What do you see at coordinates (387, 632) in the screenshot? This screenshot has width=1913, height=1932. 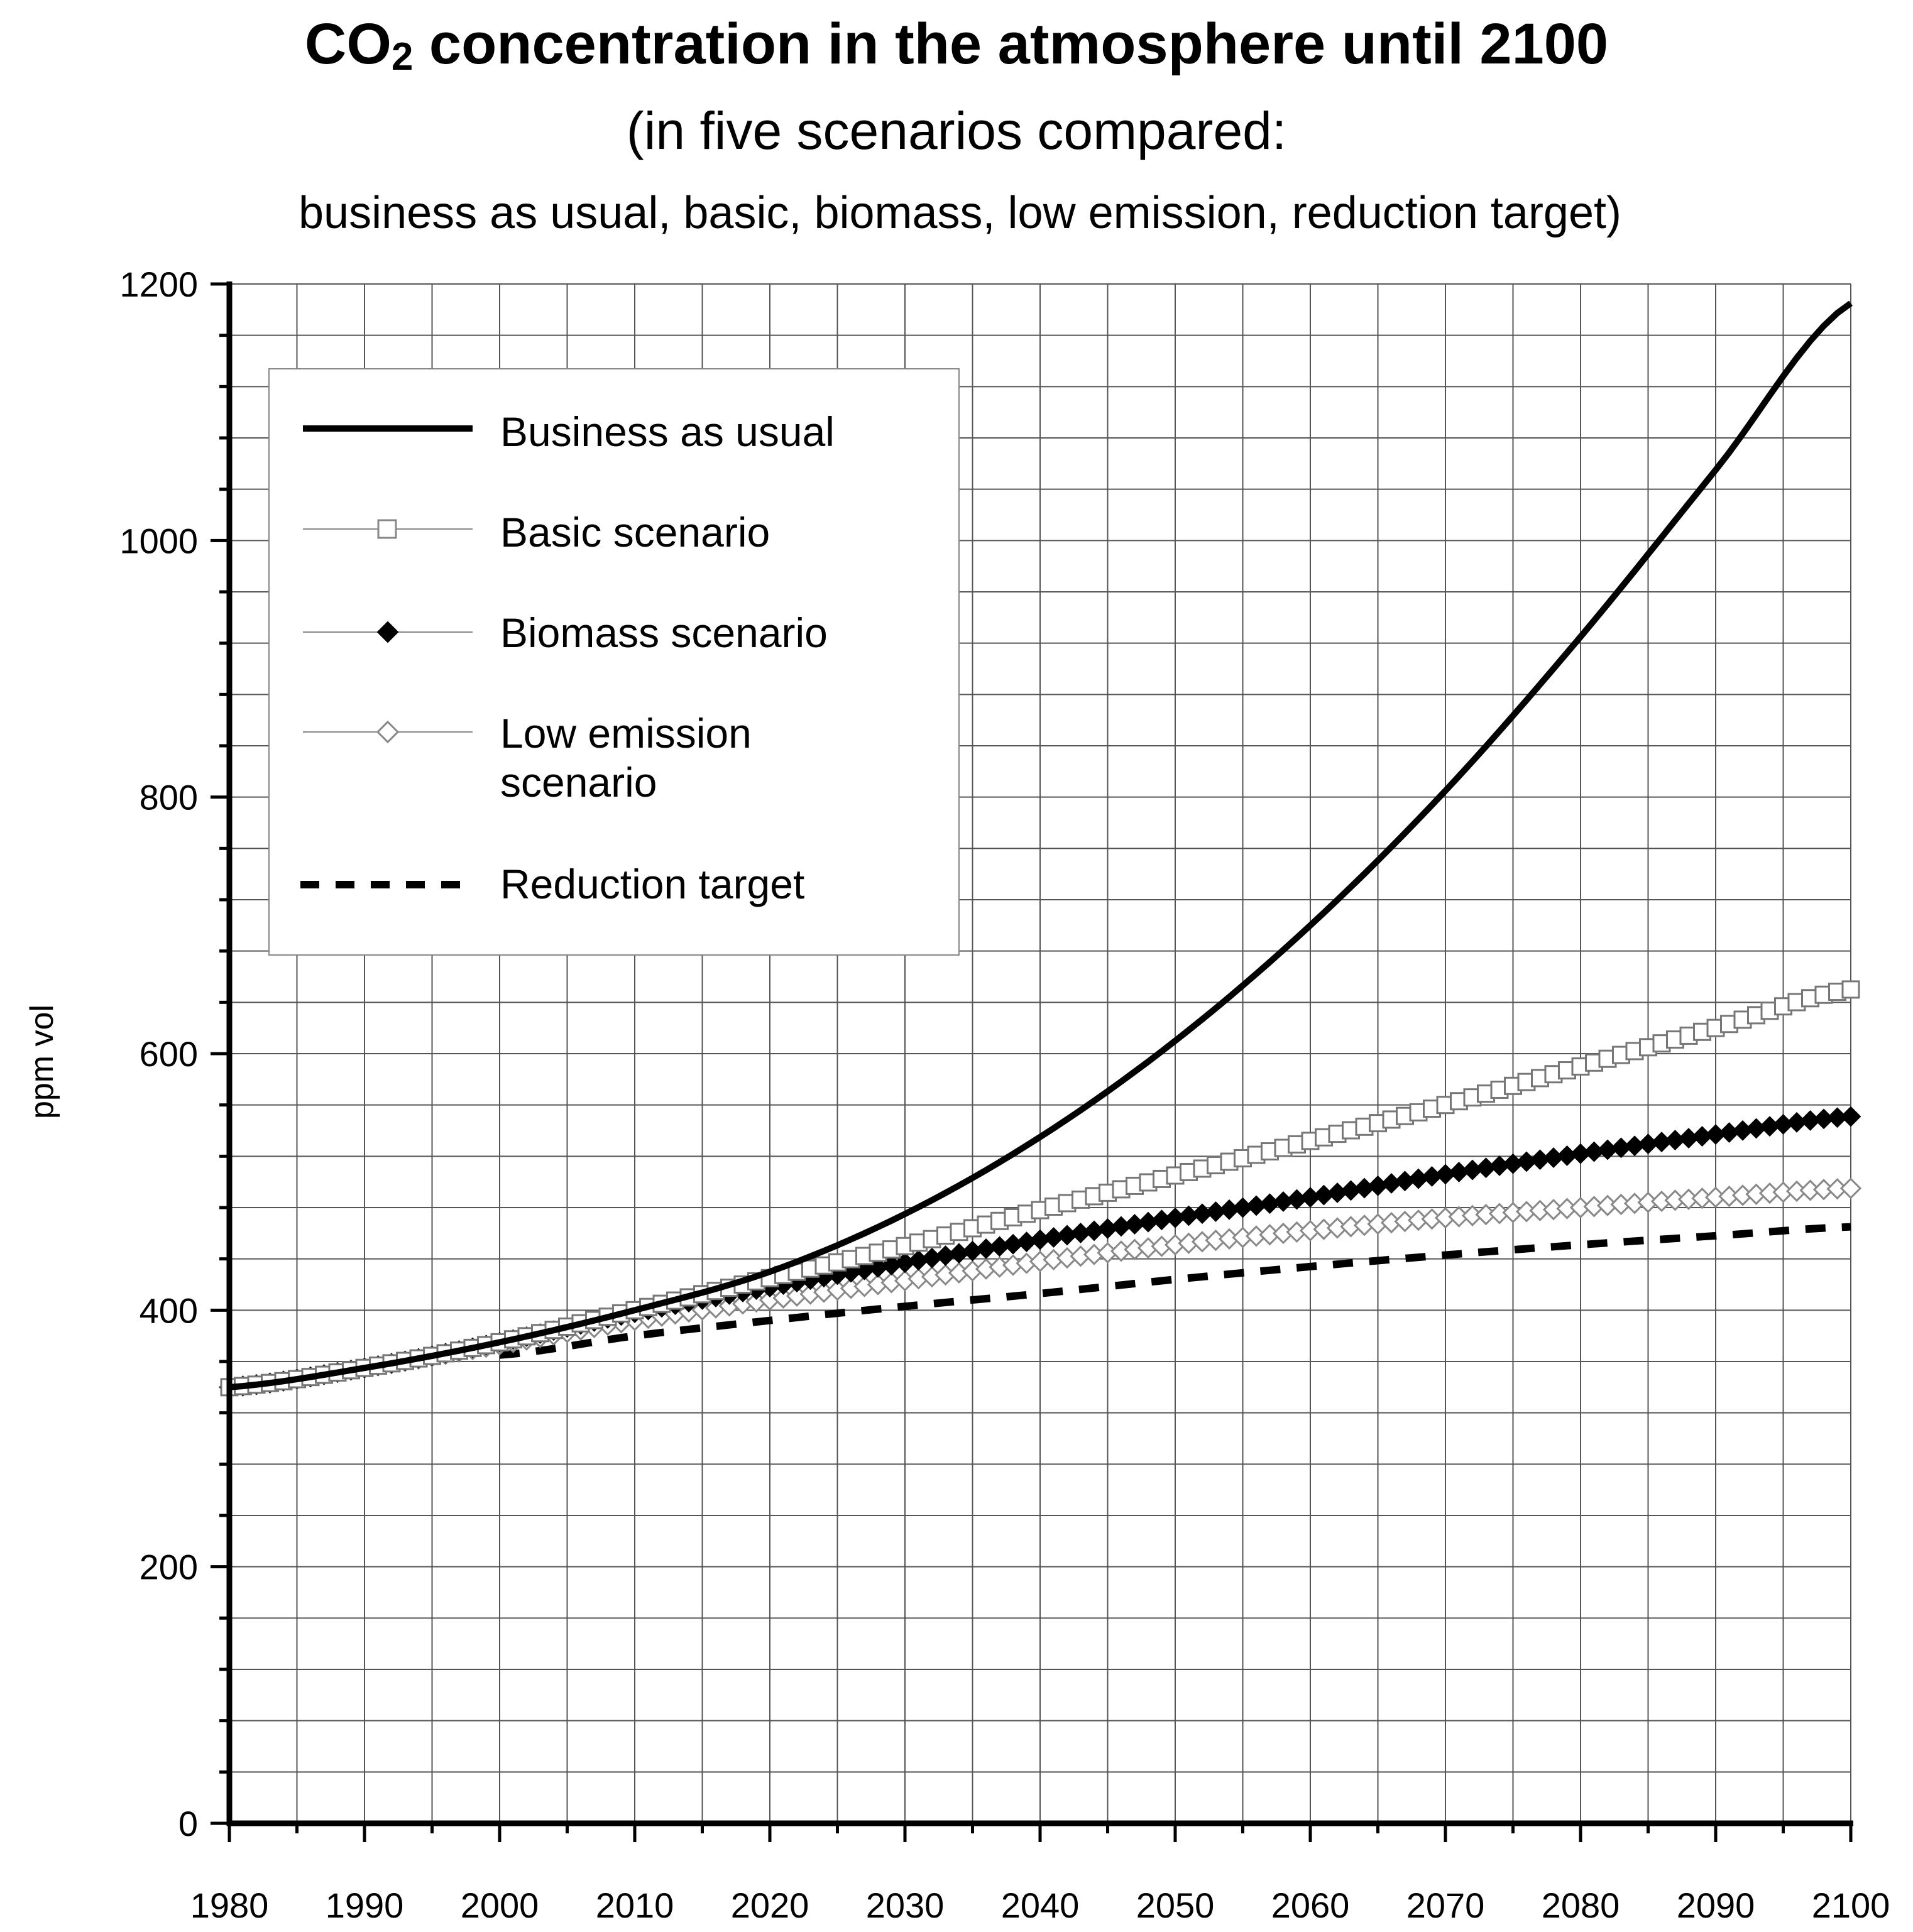 I see `legend-marker-filled-diamond` at bounding box center [387, 632].